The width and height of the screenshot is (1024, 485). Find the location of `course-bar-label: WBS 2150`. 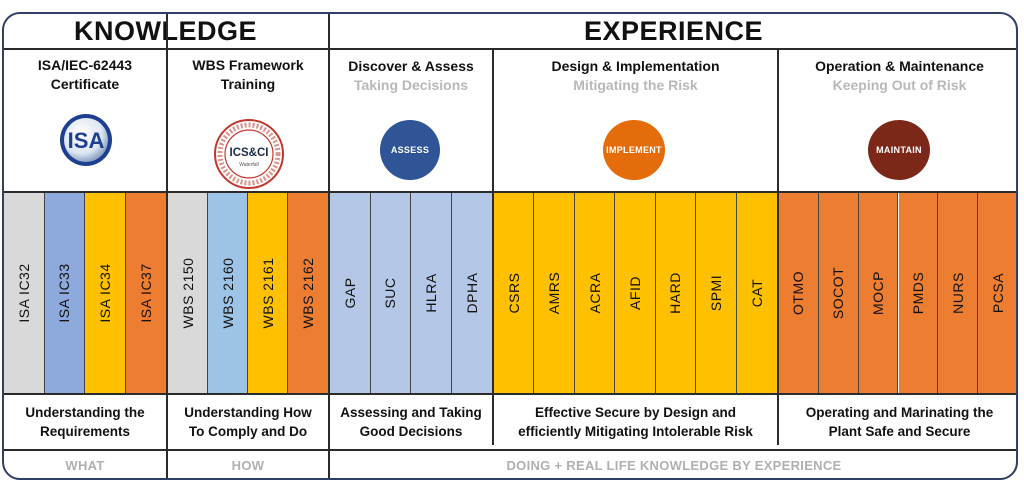

course-bar-label: WBS 2150 is located at coordinates (187, 292).